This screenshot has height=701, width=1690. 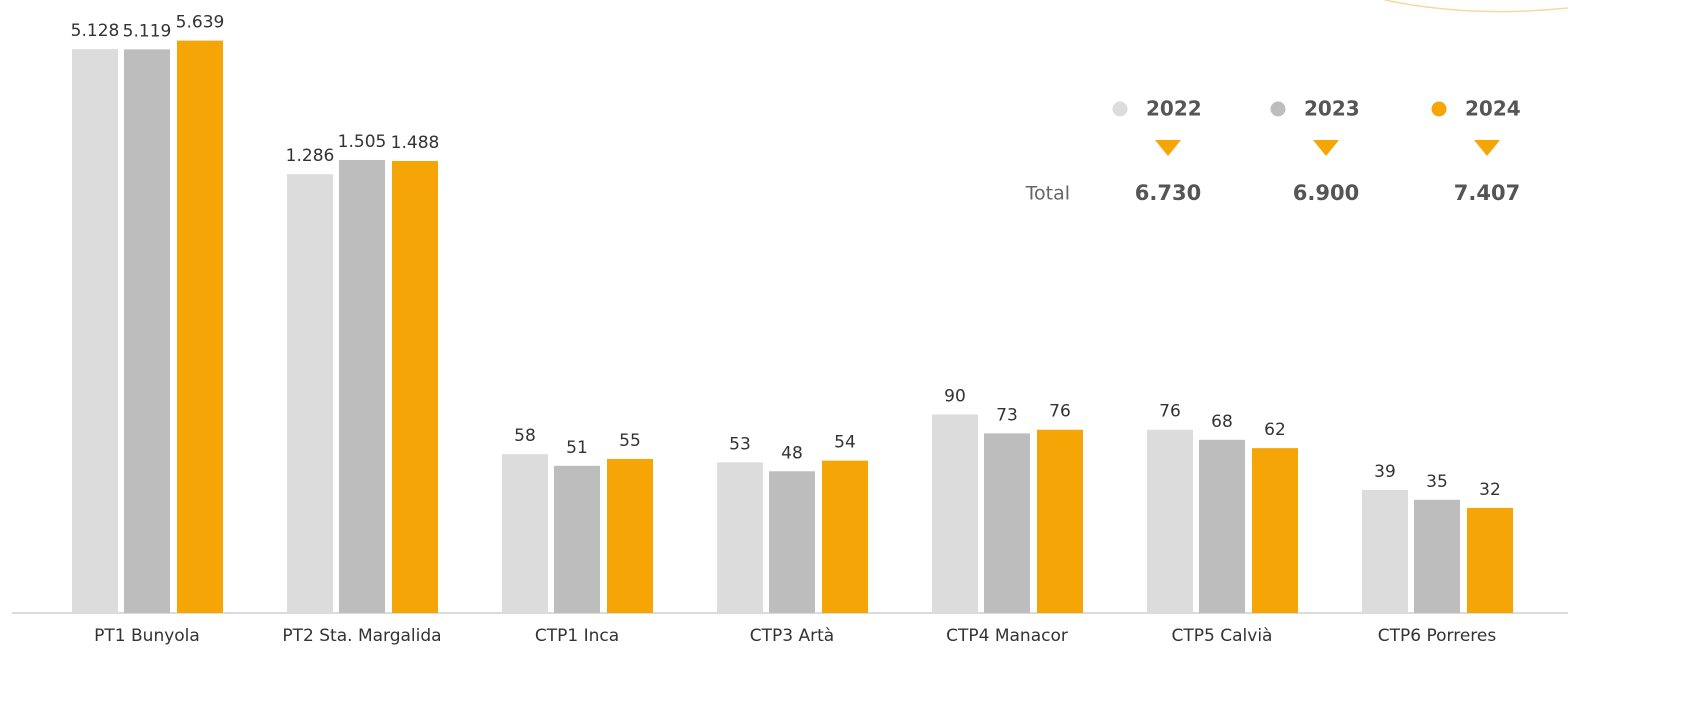 What do you see at coordinates (1385, 472) in the screenshot?
I see `value-label: 39` at bounding box center [1385, 472].